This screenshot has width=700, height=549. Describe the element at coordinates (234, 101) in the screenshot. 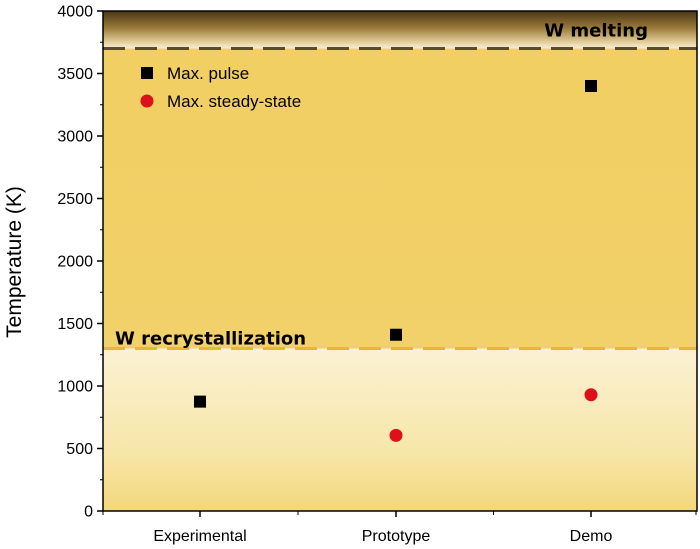

I see `legend-label: Max. steady-state` at that location.